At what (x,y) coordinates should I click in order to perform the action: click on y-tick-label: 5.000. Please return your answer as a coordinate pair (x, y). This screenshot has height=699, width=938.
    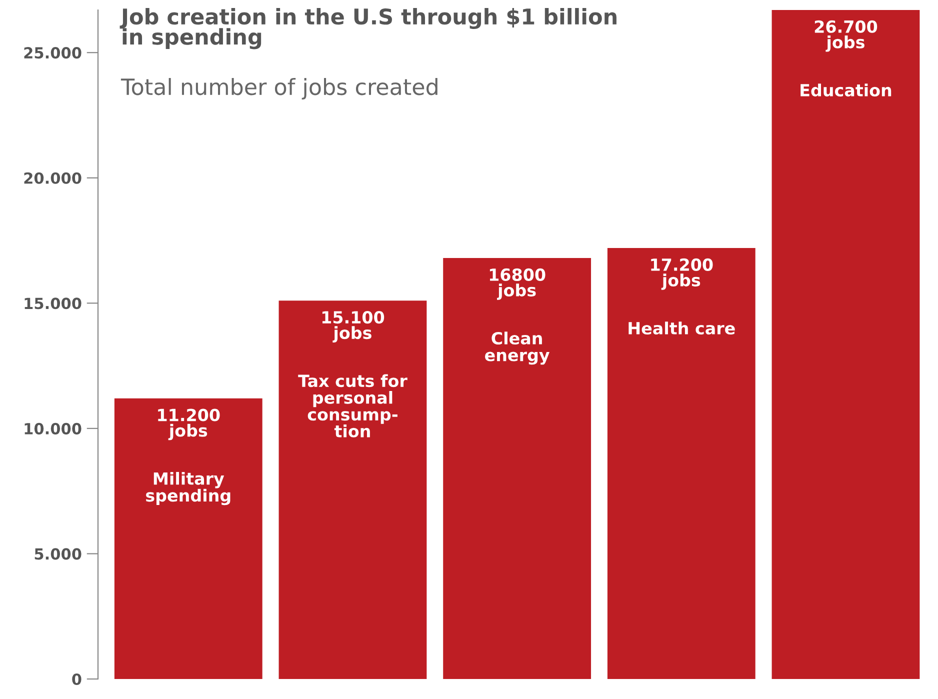
    Looking at the image, I should click on (58, 554).